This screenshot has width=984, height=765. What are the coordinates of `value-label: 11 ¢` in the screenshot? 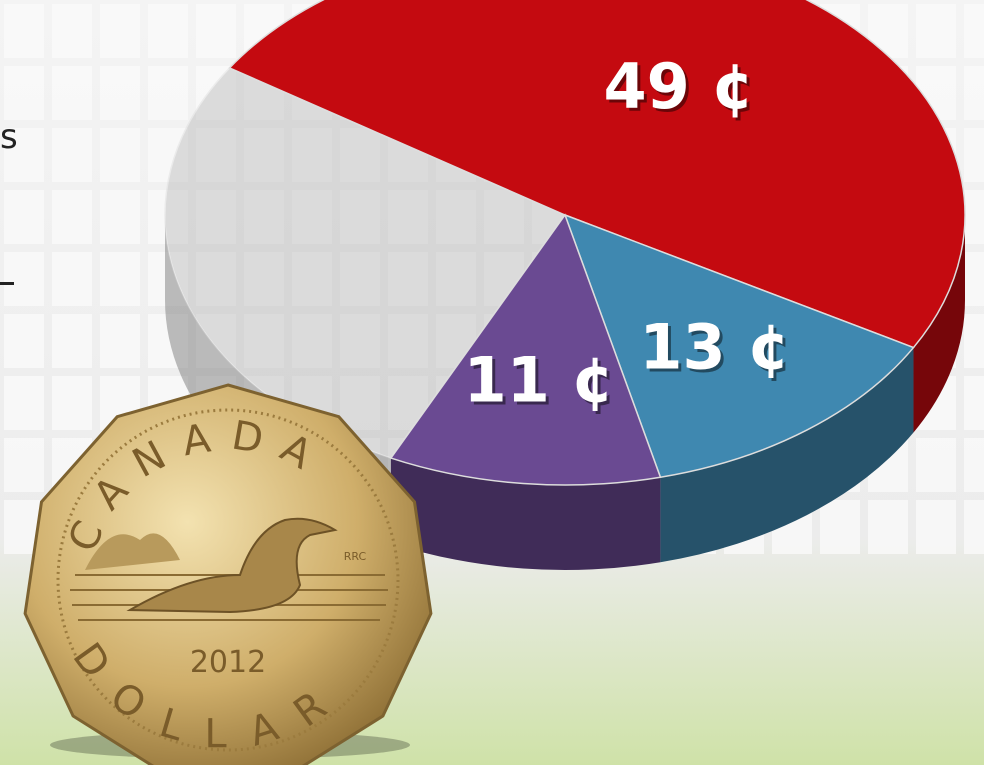 It's located at (539, 379).